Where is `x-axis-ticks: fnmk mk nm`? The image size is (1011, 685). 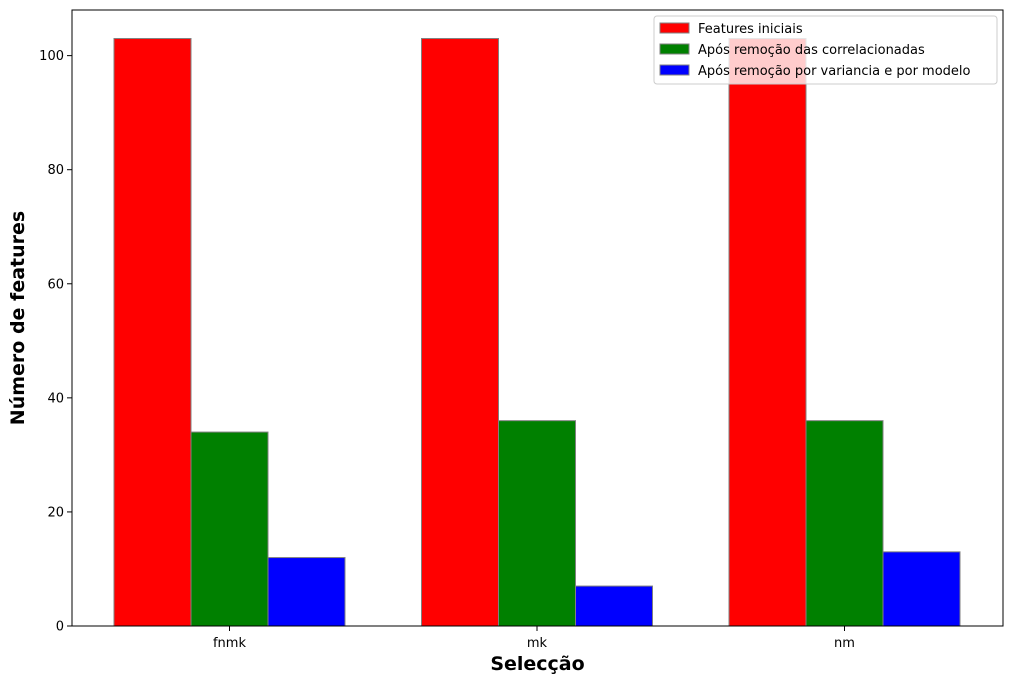 x-axis-ticks: fnmk mk nm is located at coordinates (534, 638).